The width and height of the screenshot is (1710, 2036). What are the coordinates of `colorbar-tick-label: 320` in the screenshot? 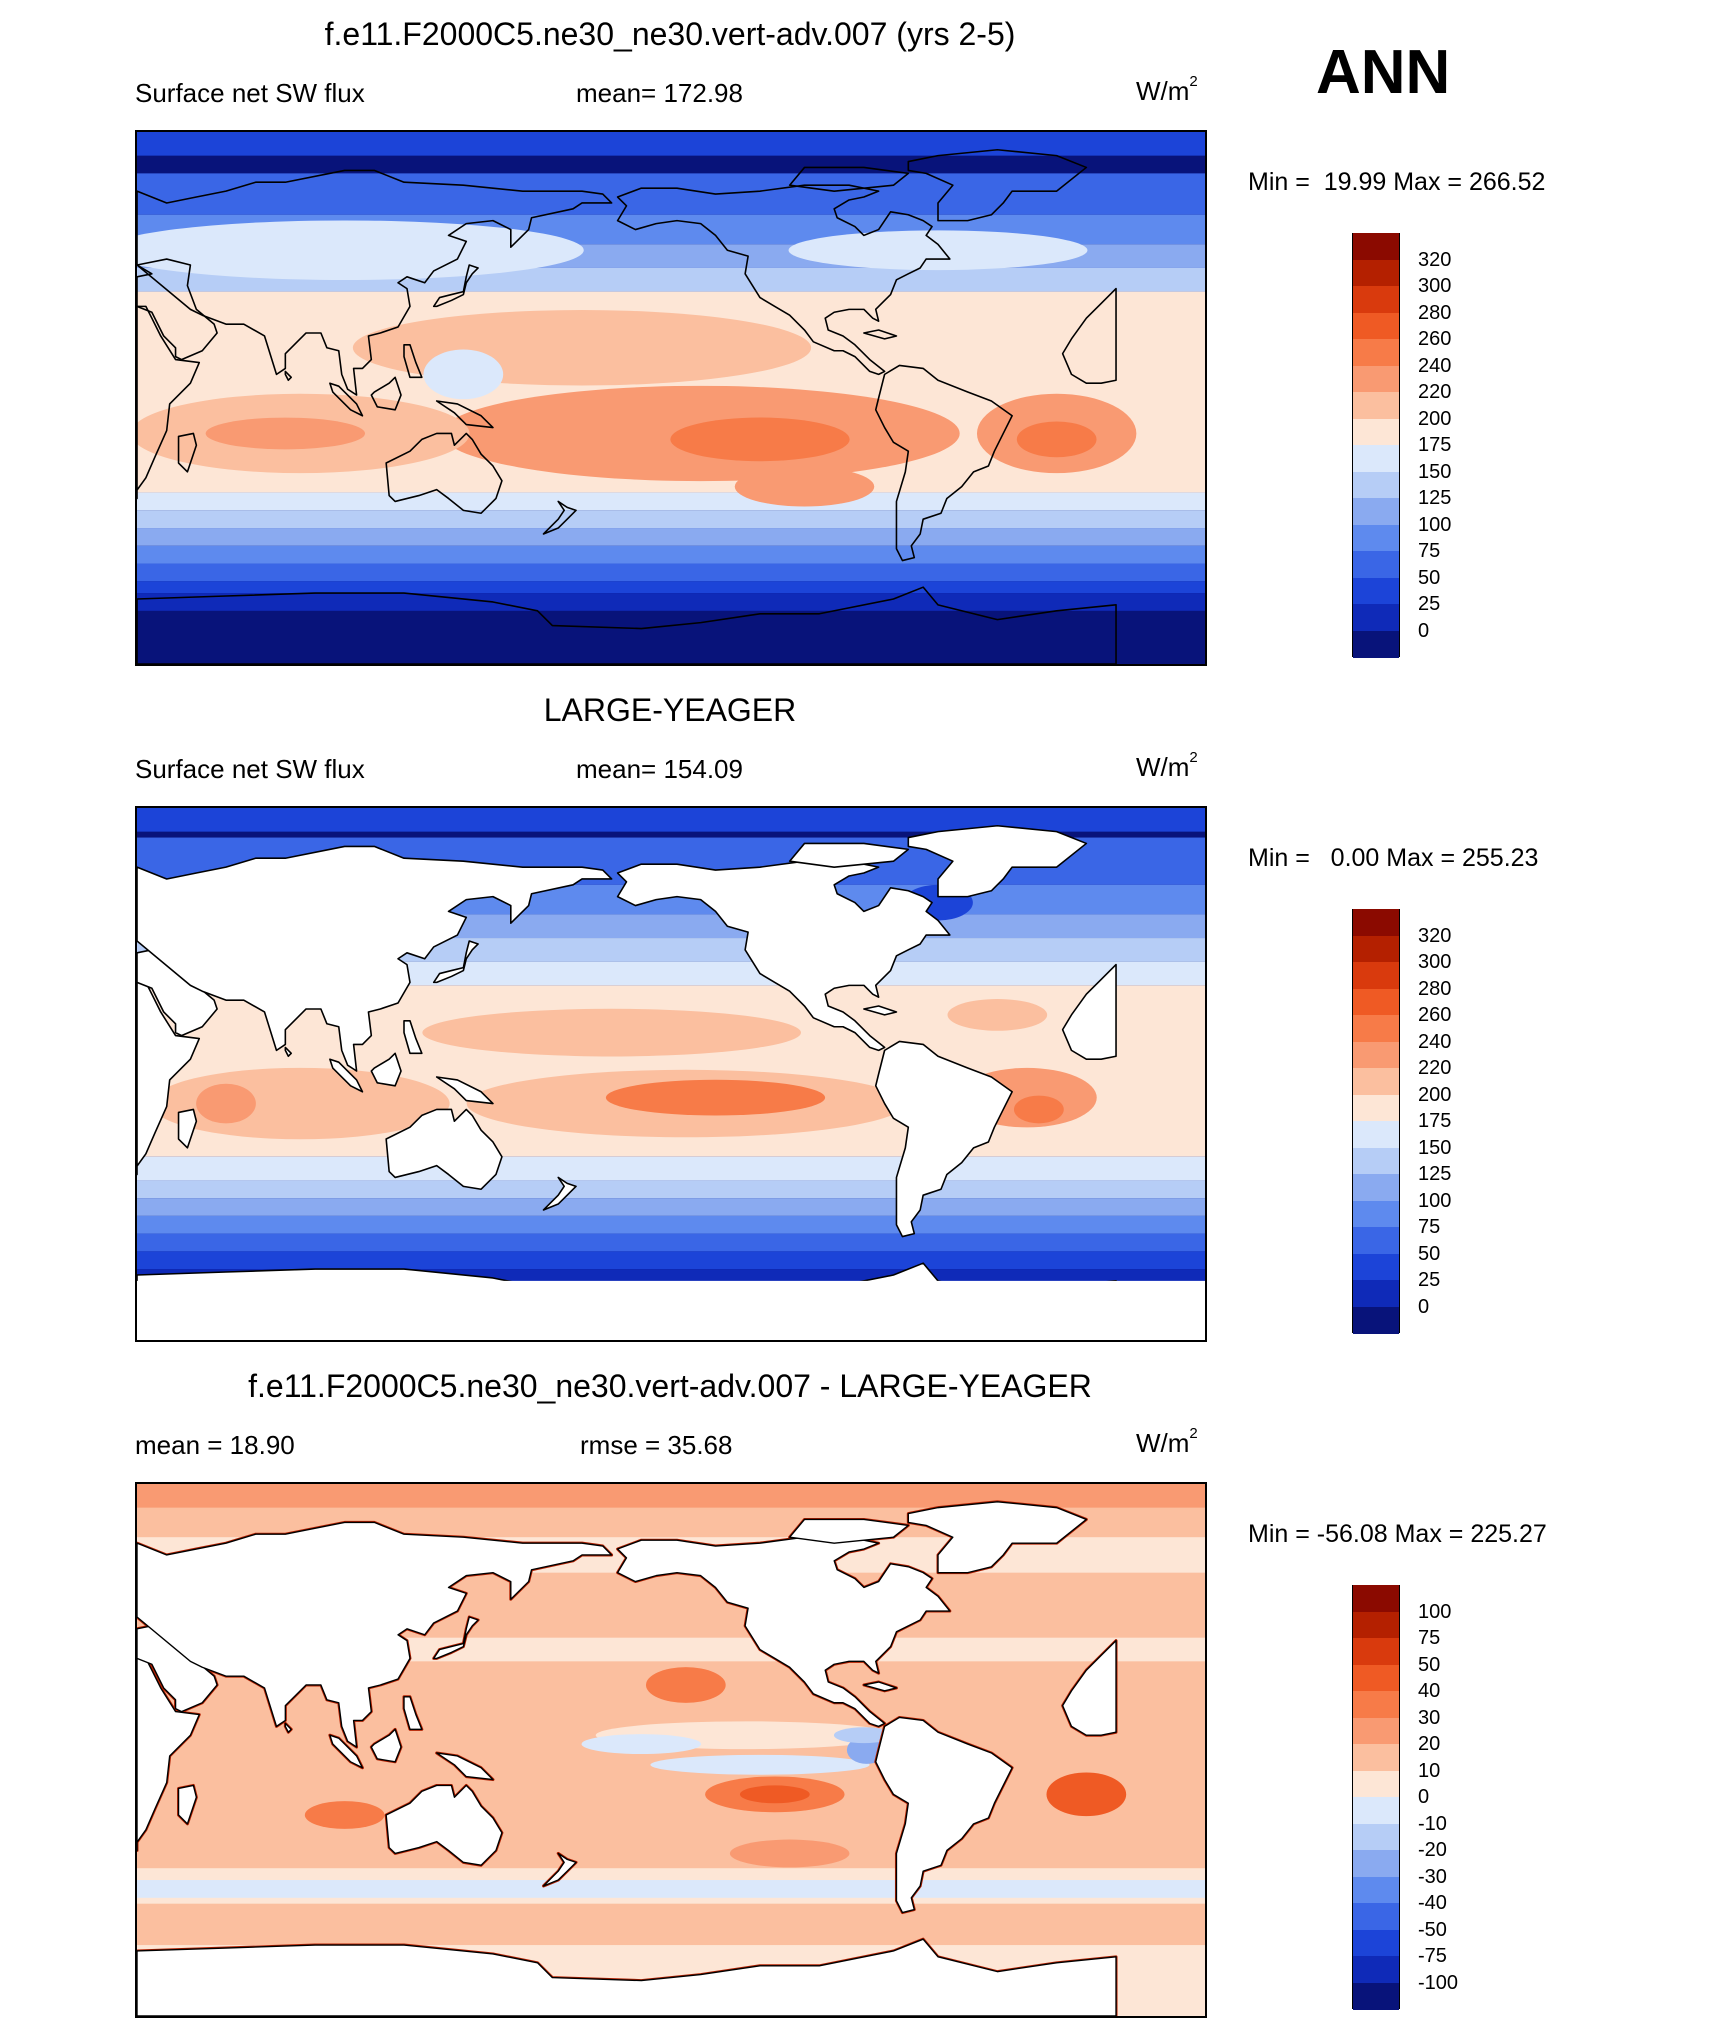 It's located at (1435, 935).